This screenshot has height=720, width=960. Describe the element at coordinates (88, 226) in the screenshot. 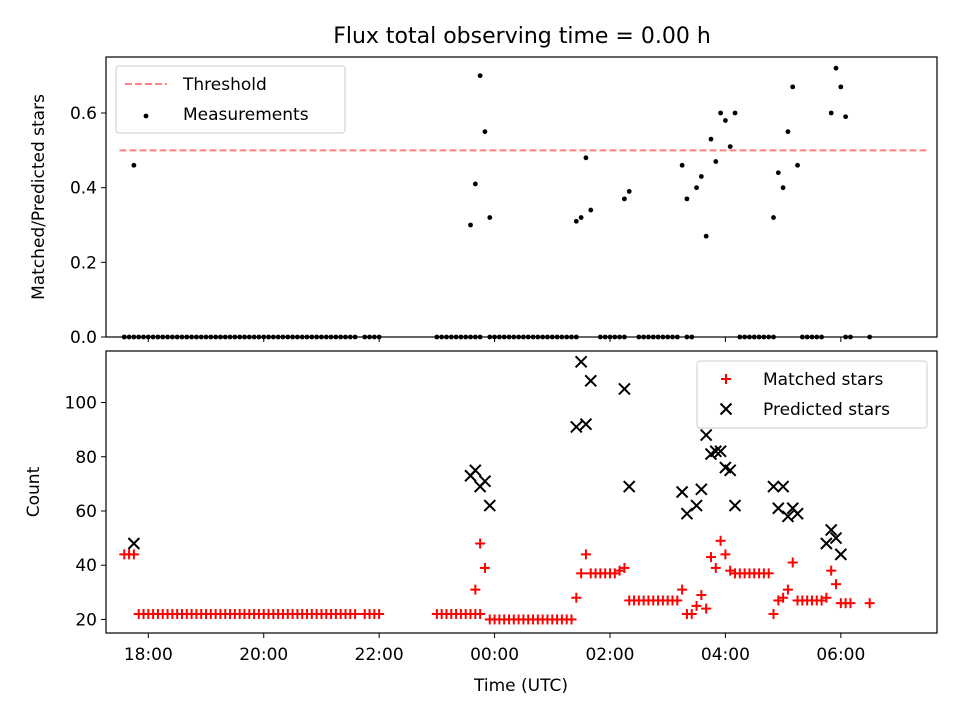

I see `top-y-axis: 0.0 0.2 0.4 0.6` at that location.